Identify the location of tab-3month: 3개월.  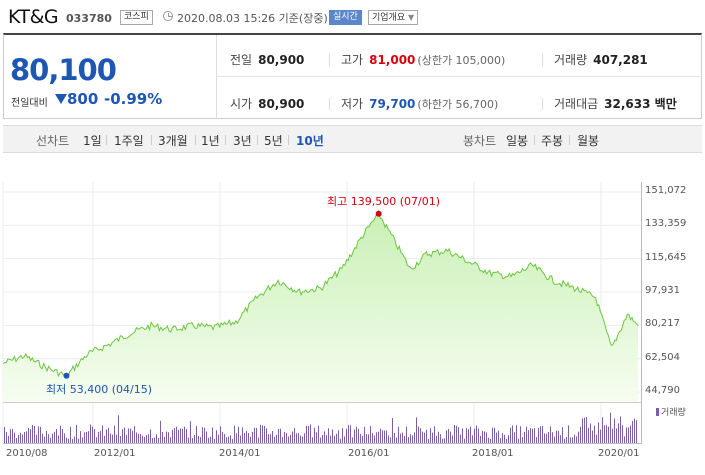
(173, 141).